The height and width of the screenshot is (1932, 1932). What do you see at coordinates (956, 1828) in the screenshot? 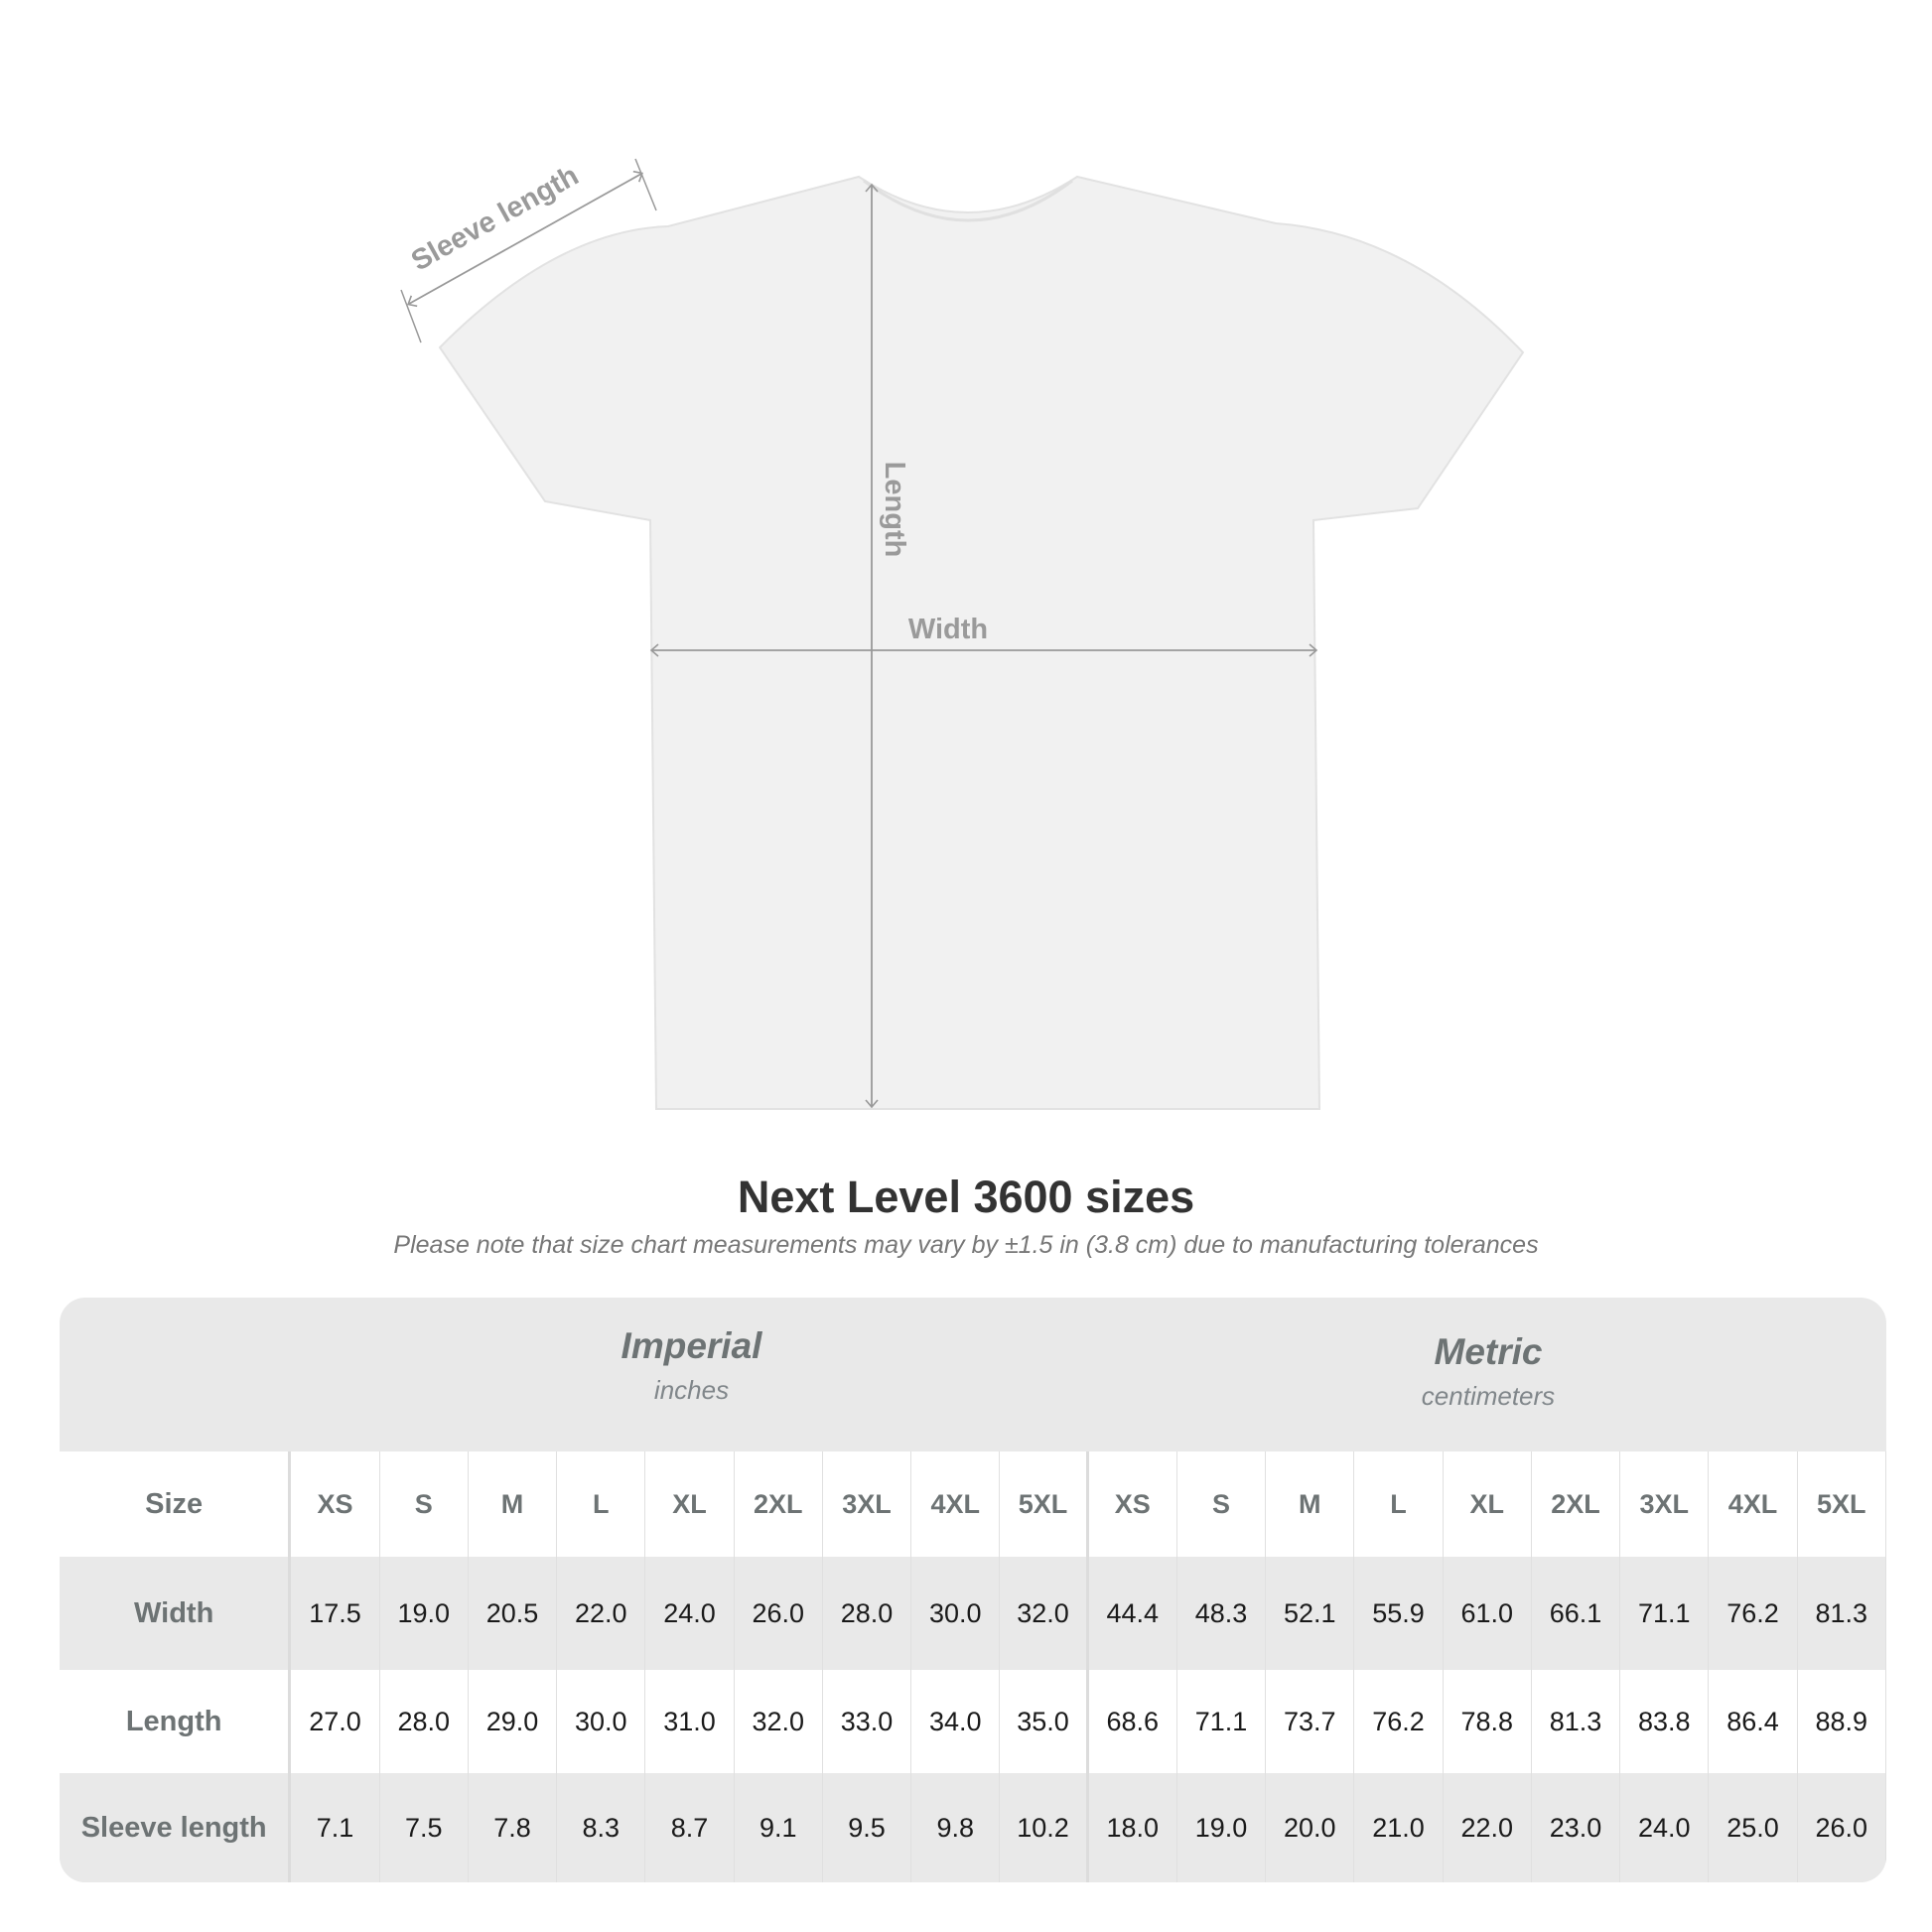
I see `cell-imperial: 9.8` at bounding box center [956, 1828].